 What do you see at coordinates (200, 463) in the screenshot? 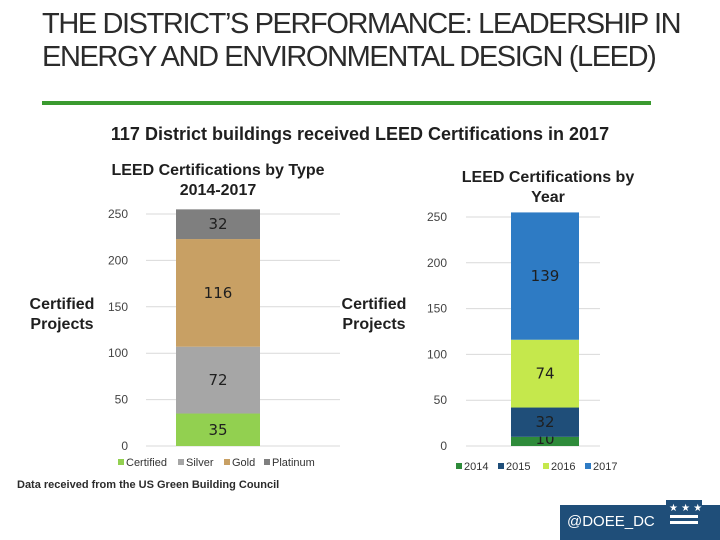
I see `legend-label-type-silver: Silver` at bounding box center [200, 463].